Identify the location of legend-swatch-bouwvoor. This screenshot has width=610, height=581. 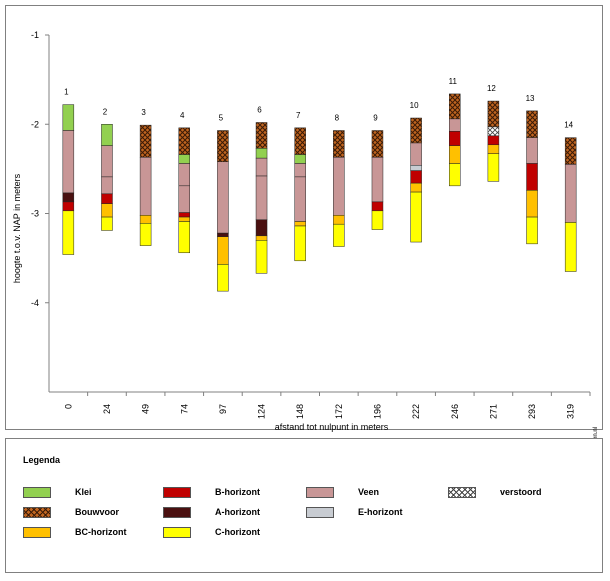
(37, 512).